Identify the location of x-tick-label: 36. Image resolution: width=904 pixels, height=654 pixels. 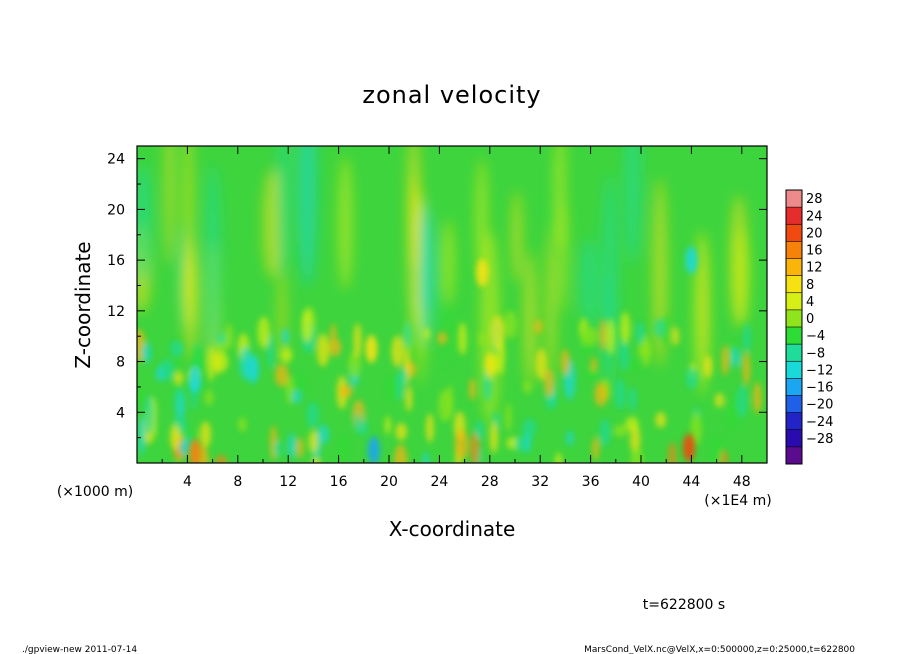
(591, 482).